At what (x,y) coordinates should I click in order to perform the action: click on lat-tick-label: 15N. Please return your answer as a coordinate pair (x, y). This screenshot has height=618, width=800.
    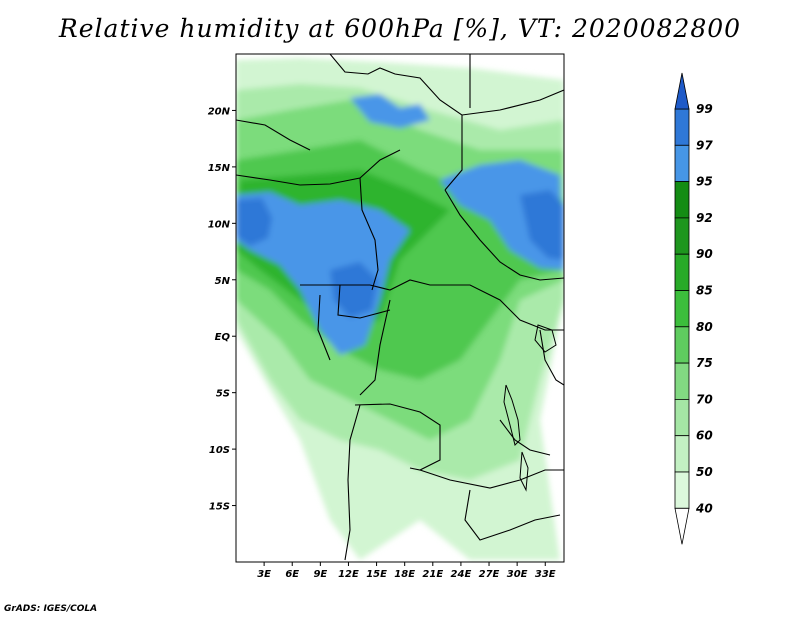
    Looking at the image, I should click on (219, 168).